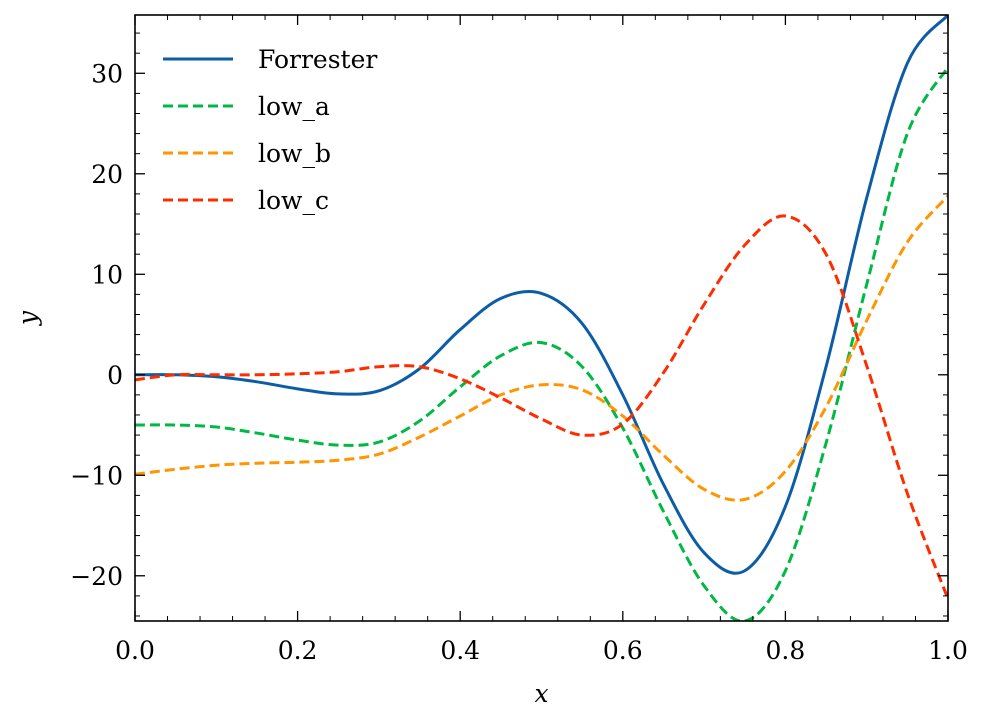 Image resolution: width=984 pixels, height=727 pixels. I want to click on y-tick-label: 0, so click(115, 375).